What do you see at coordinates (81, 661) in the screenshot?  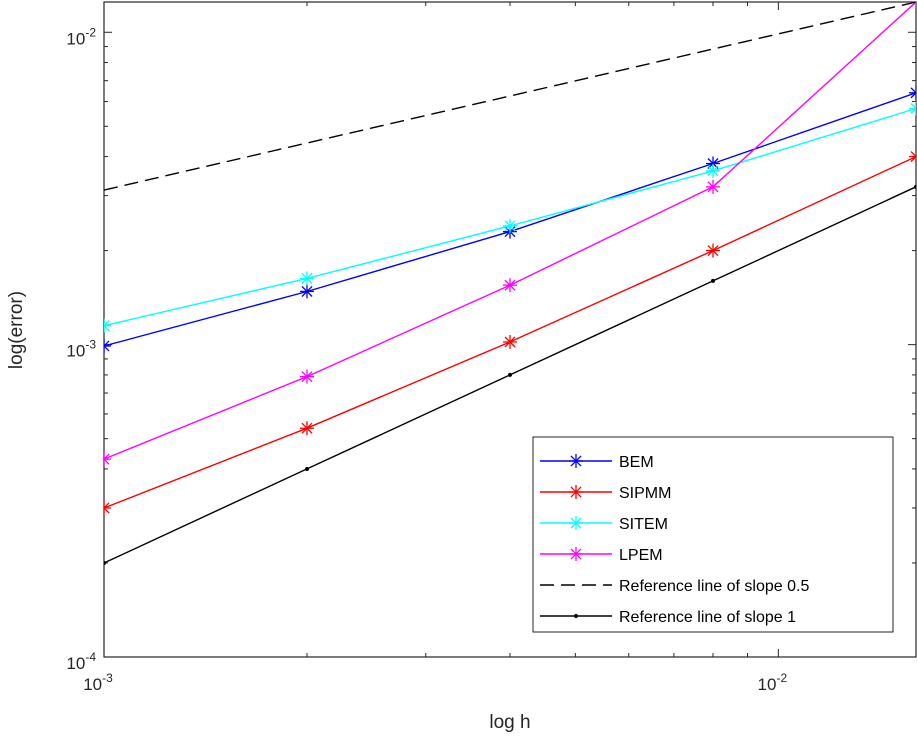 I see `y-tick-label: 10⁻⁴` at bounding box center [81, 661].